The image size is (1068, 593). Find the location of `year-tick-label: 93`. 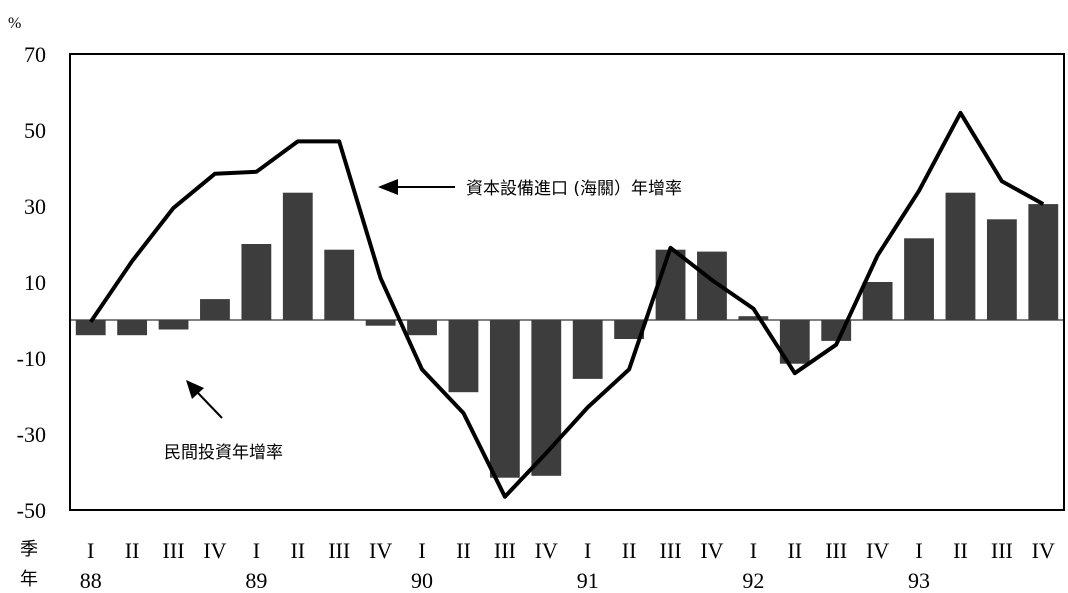

year-tick-label: 93 is located at coordinates (919, 580).